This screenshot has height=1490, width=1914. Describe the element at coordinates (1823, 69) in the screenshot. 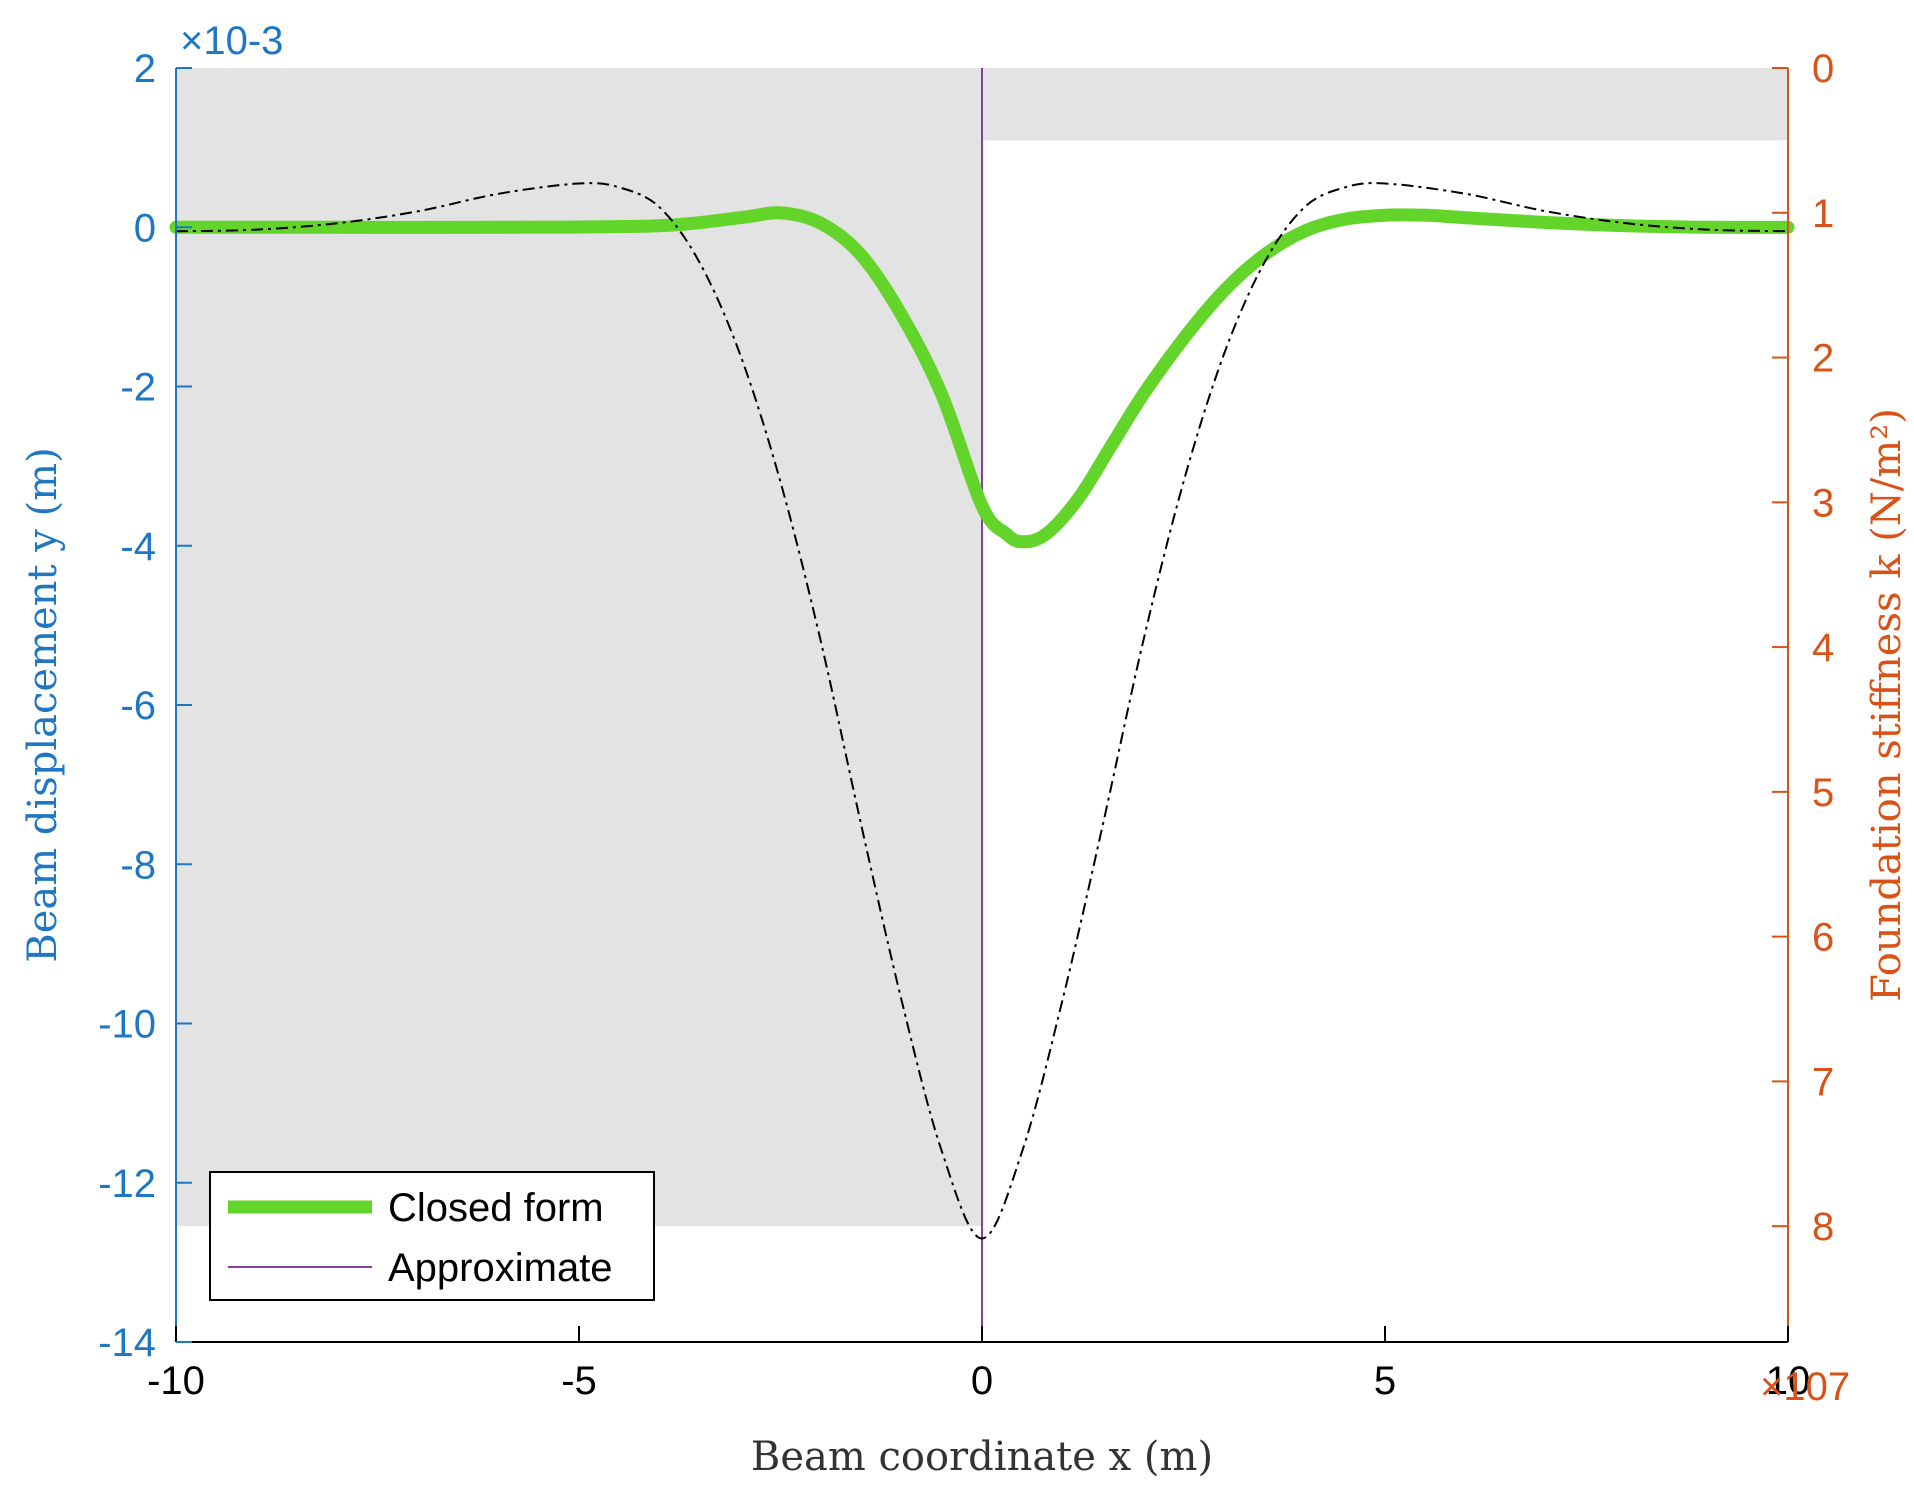

I see `y-right-tick-label: 0` at that location.